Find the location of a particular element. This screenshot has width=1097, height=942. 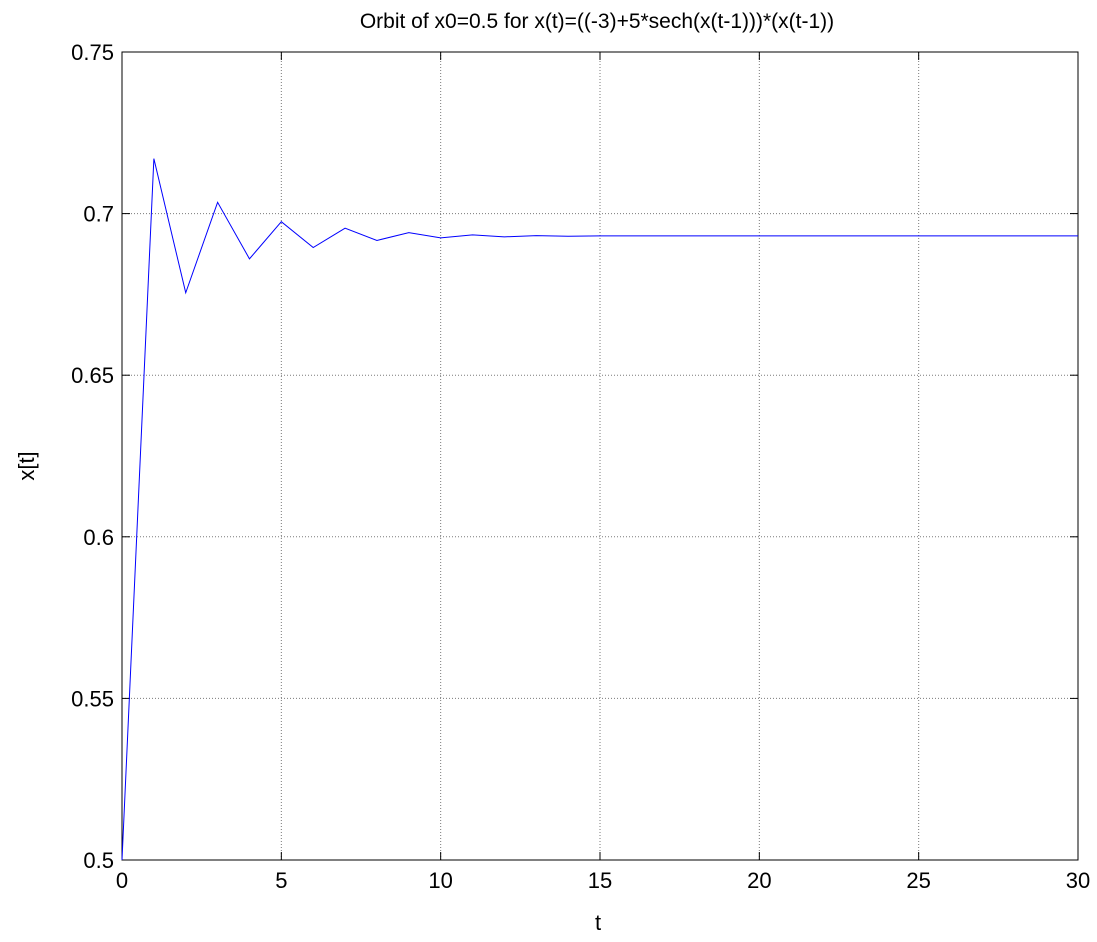

y-tick-label: 0.55 is located at coordinates (92, 698).